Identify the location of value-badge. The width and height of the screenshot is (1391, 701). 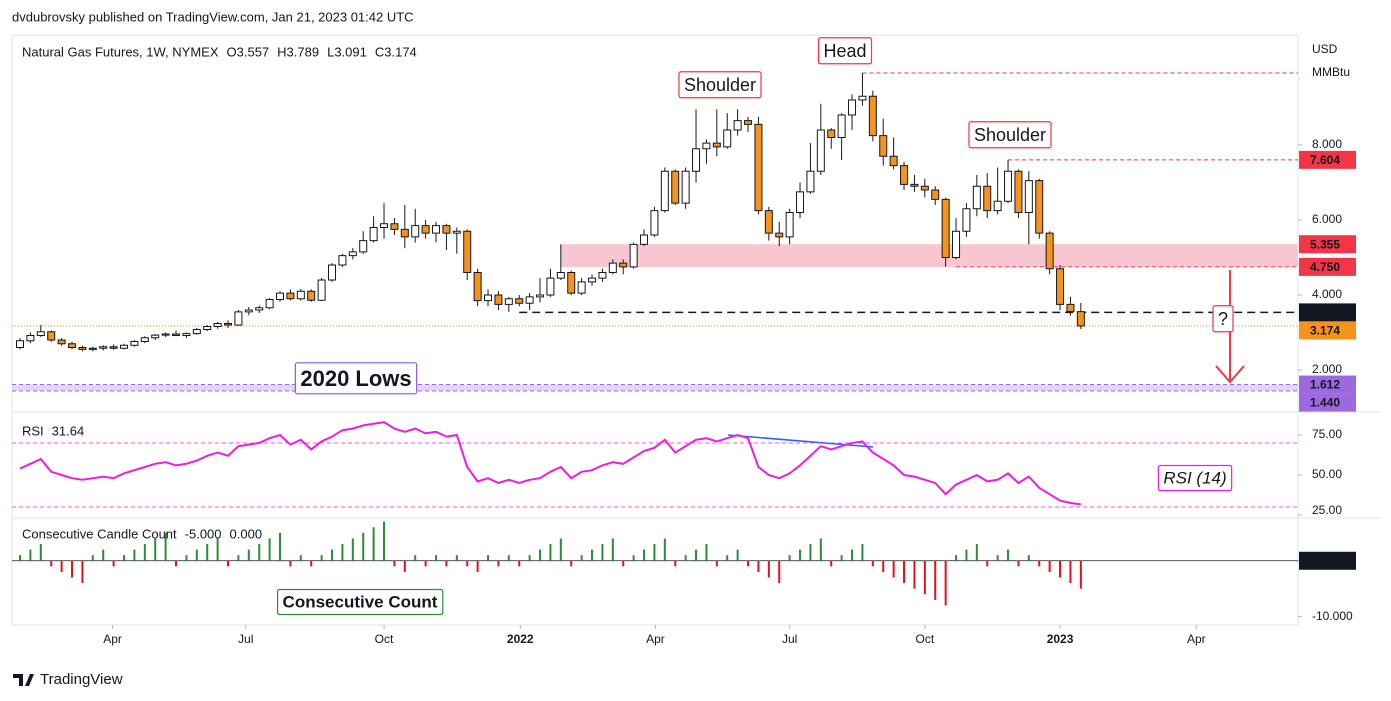
(1327, 560).